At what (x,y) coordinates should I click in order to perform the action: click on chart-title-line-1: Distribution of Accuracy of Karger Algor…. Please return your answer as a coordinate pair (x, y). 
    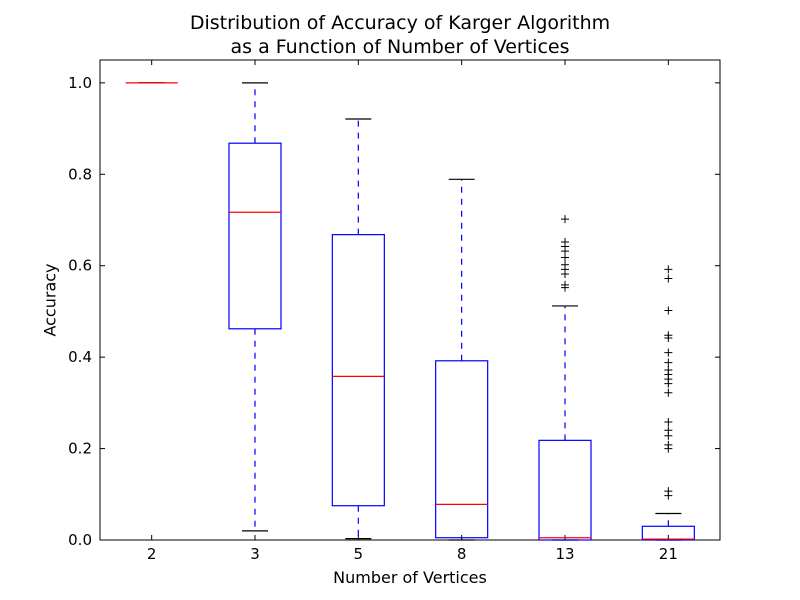
    Looking at the image, I should click on (400, 23).